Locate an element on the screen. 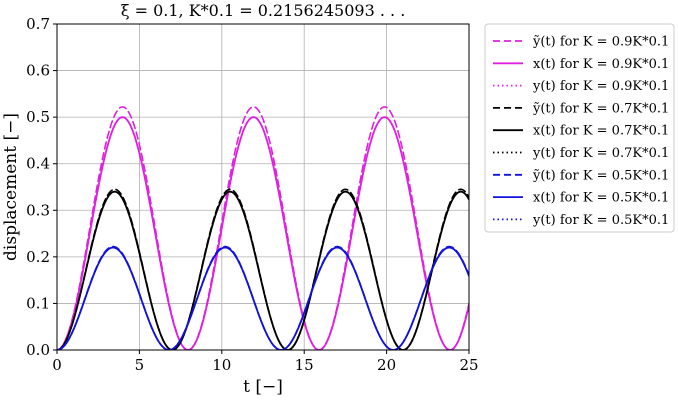 This screenshot has width=678, height=400. x-tick-label: 10 is located at coordinates (221, 365).